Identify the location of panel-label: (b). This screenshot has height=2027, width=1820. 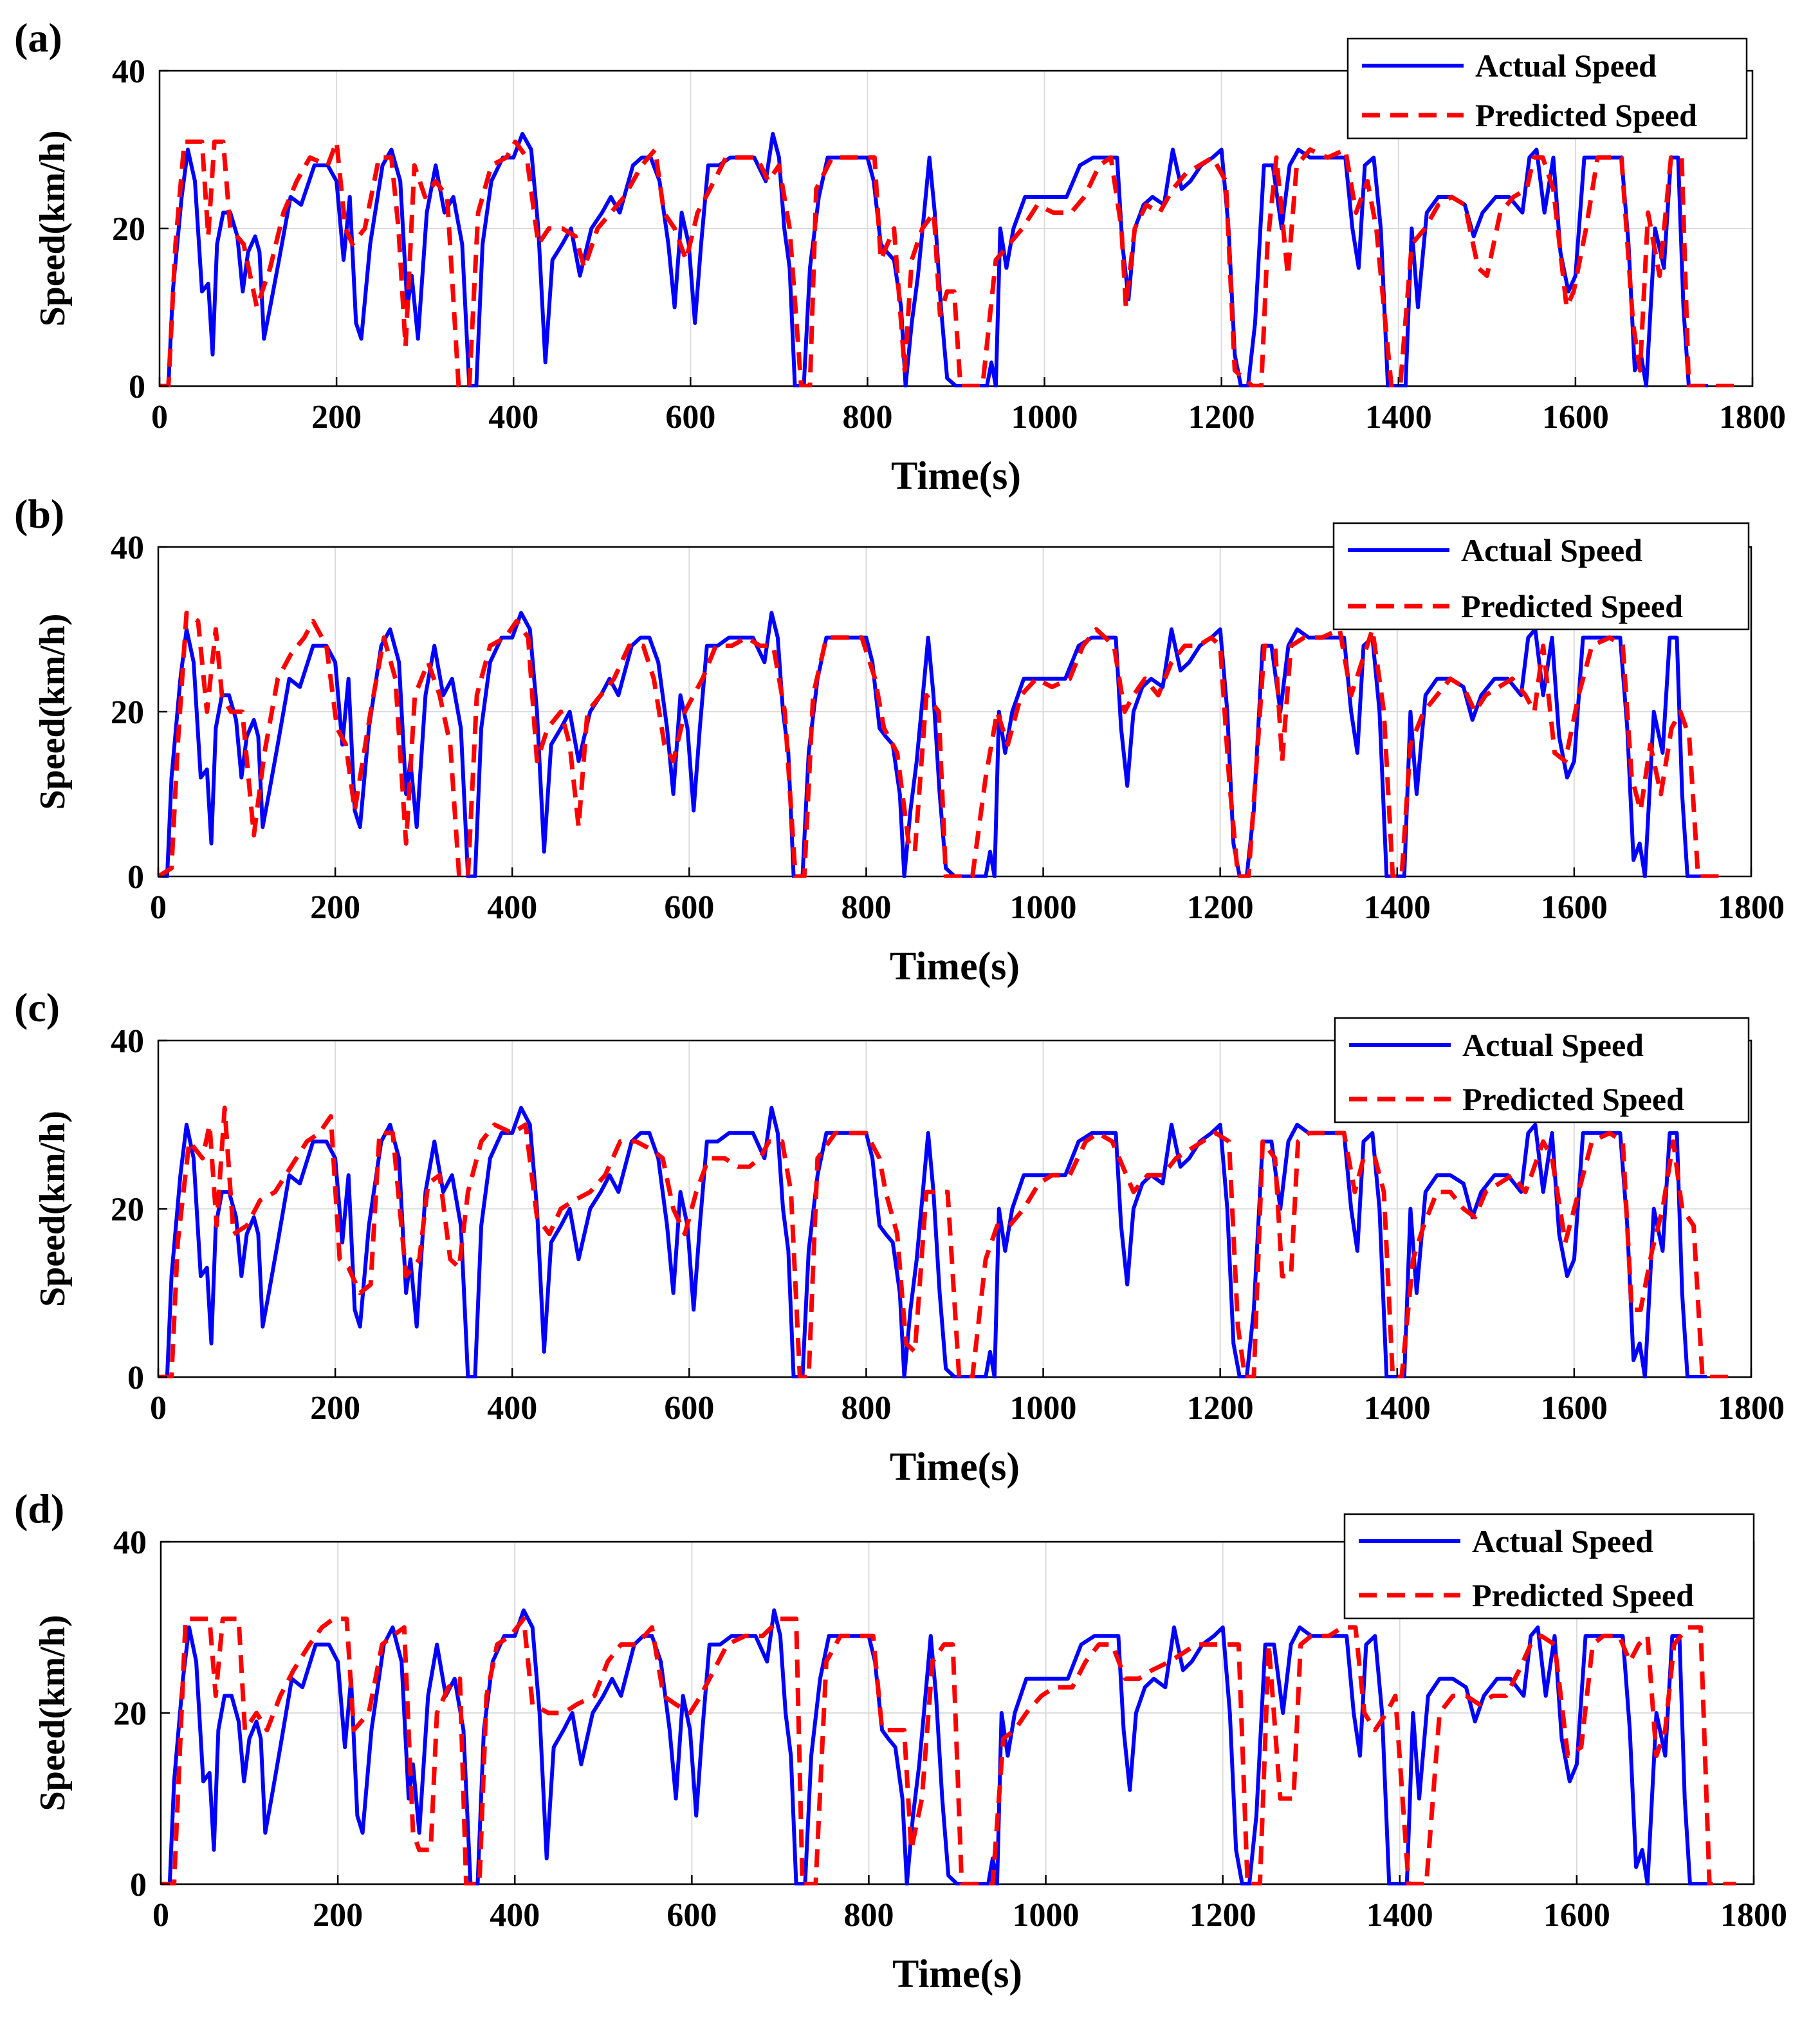
(39, 514).